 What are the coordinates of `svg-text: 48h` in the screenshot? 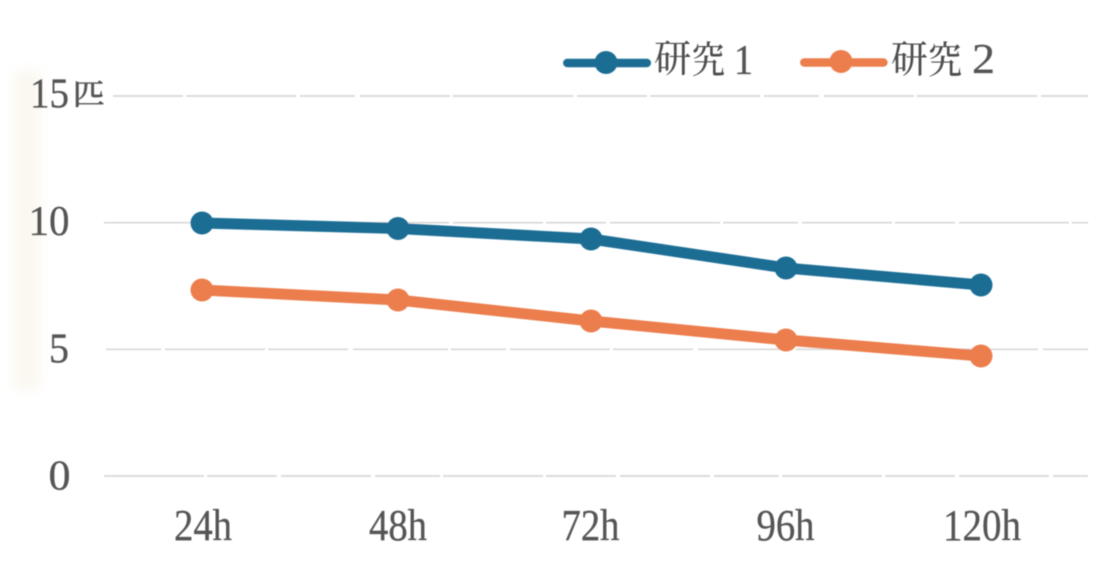 It's located at (398, 525).